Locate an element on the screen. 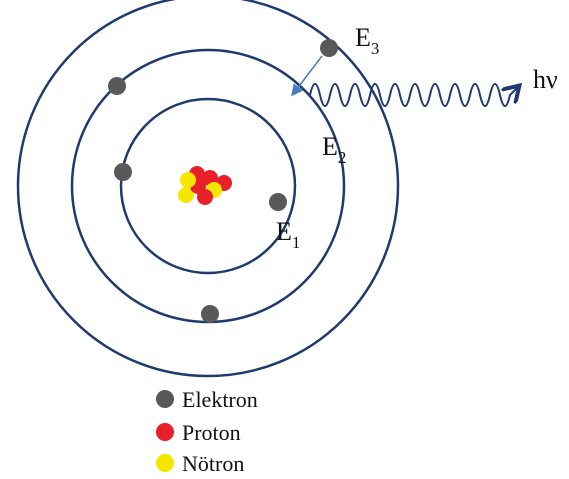 The width and height of the screenshot is (569, 479). legend-label: Elektron is located at coordinates (220, 399).